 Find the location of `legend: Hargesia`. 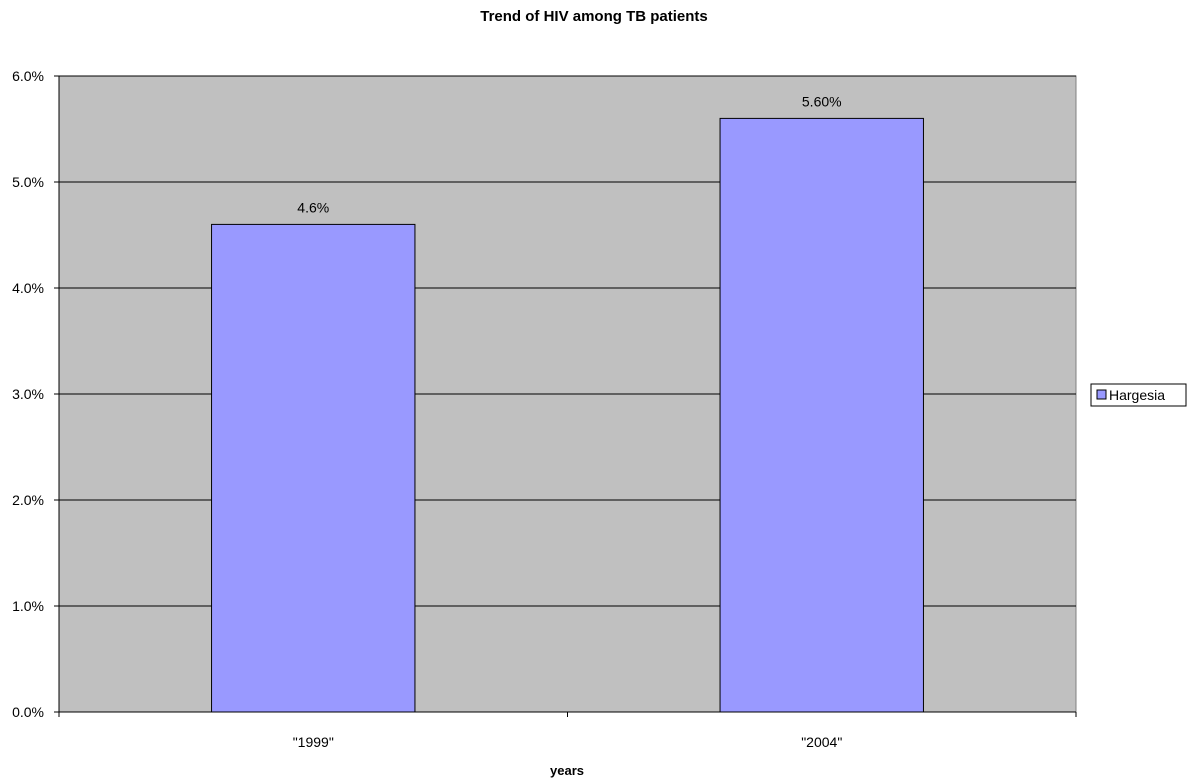

legend: Hargesia is located at coordinates (1138, 395).